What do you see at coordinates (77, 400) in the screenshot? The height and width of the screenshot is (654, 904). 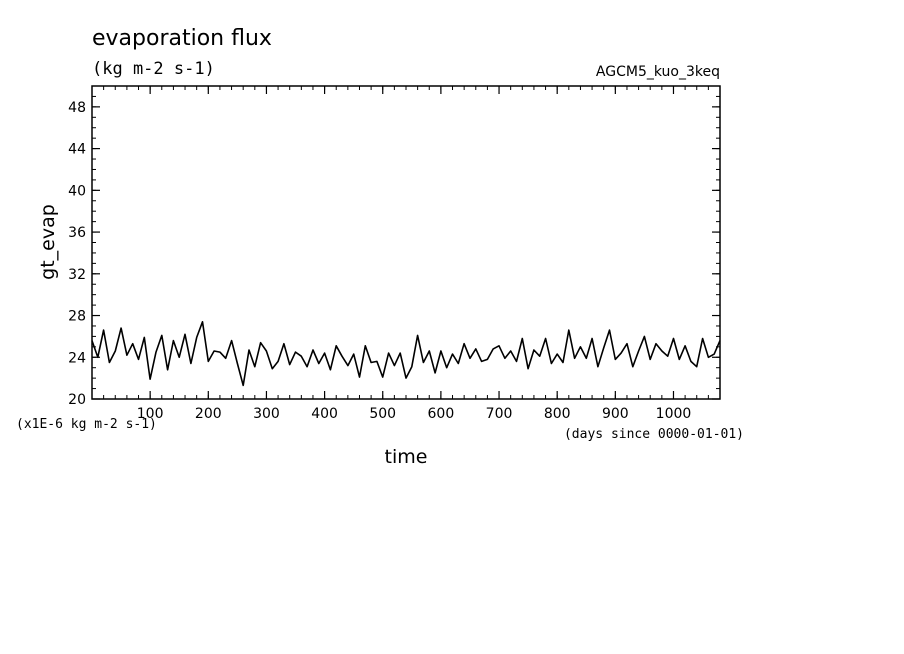 I see `y-tick-label: 20` at bounding box center [77, 400].